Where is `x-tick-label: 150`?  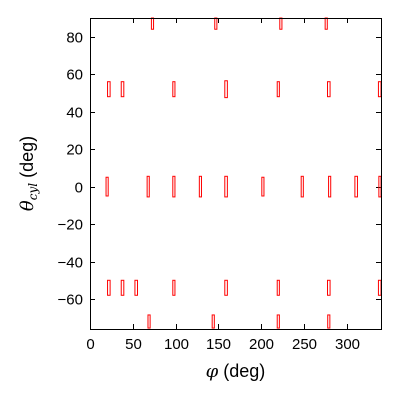 x-tick-label: 150 is located at coordinates (218, 344).